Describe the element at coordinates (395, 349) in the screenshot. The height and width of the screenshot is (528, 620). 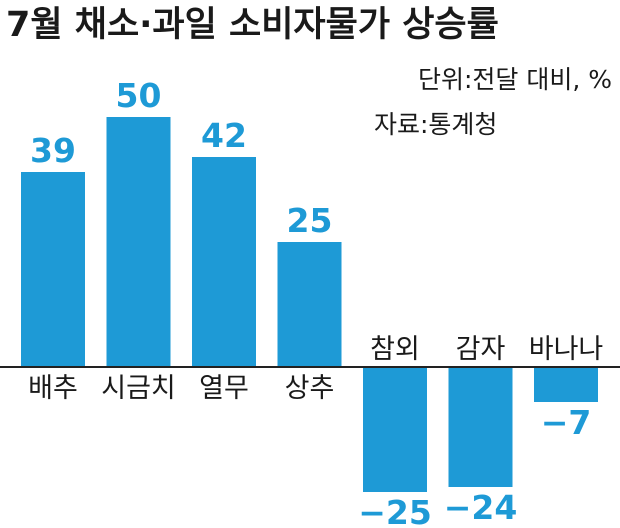
I see `category-label-5: 참외` at that location.